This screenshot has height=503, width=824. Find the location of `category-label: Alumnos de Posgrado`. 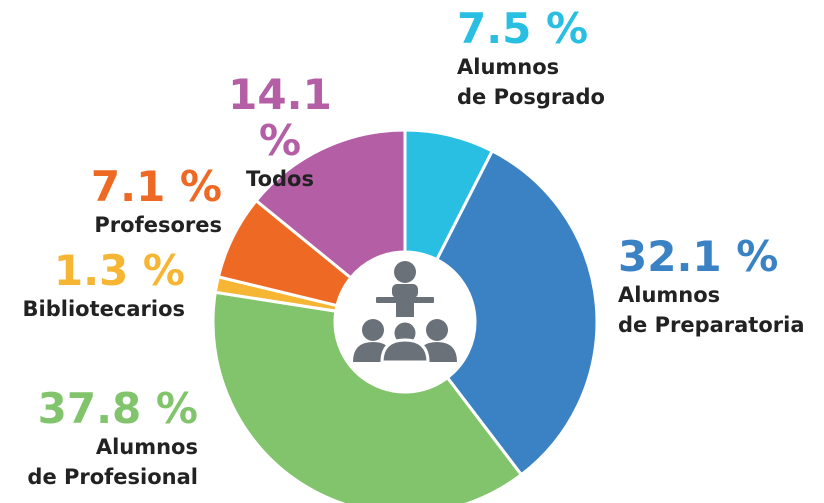

category-label: Alumnos de Posgrado is located at coordinates (531, 82).